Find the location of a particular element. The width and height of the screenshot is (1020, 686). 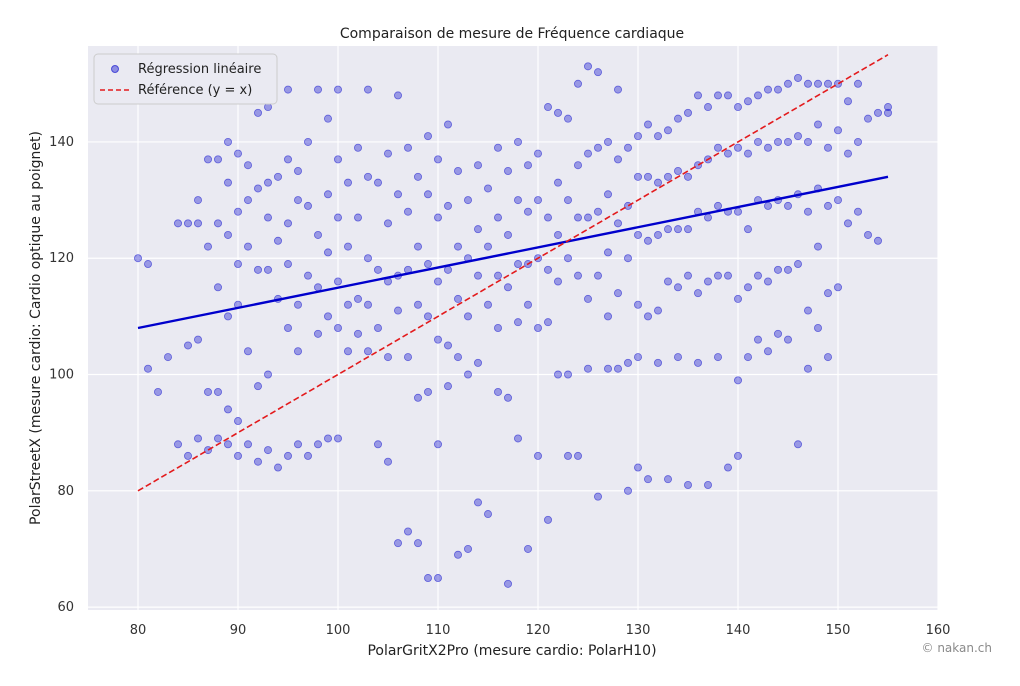

legend-label-regression: Régression linéaire is located at coordinates (199, 69).